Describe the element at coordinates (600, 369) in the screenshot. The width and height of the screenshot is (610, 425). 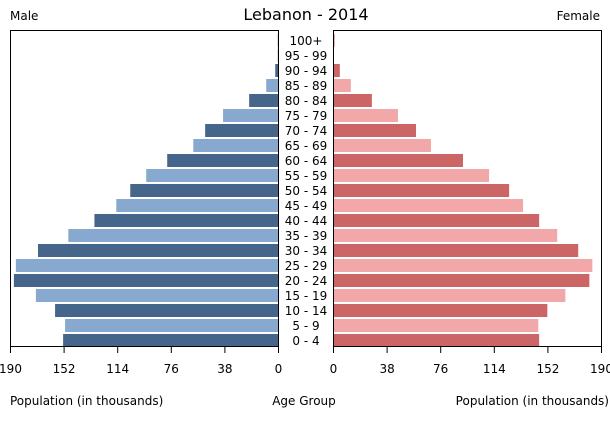
I see `female-tick-label: 190` at that location.